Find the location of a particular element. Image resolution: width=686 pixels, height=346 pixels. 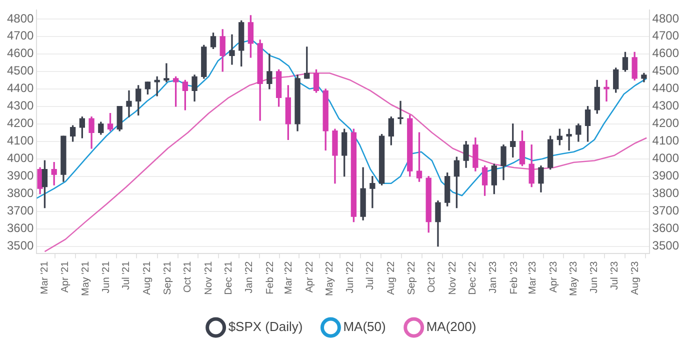

y2-tick-label: 4300 is located at coordinates (666, 105).